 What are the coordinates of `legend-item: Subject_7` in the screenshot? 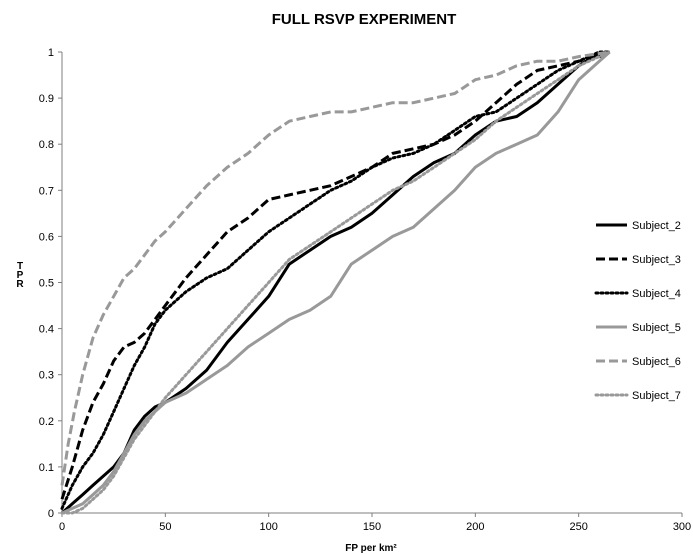 It's located at (637, 396).